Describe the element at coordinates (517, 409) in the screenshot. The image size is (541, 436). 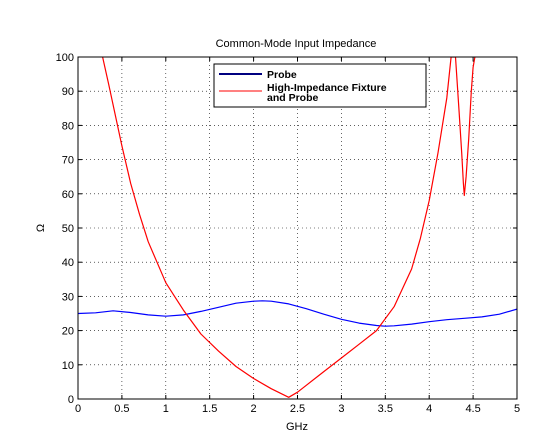
I see `x-tick-label: 5` at that location.